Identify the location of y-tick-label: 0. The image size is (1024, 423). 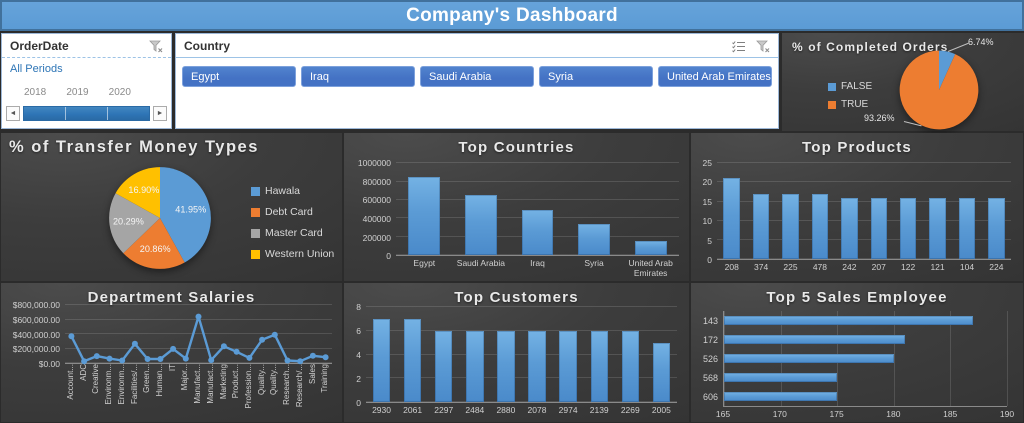
(388, 256).